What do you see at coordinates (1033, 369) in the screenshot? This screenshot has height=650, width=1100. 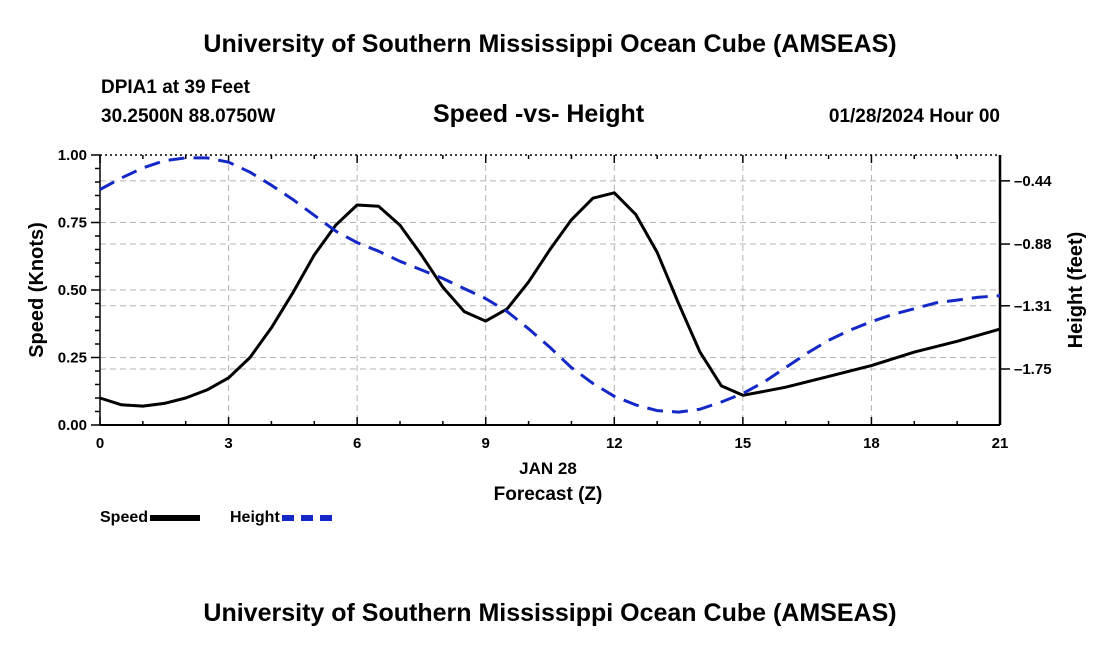 I see `y2-tick-label: –1.75` at bounding box center [1033, 369].